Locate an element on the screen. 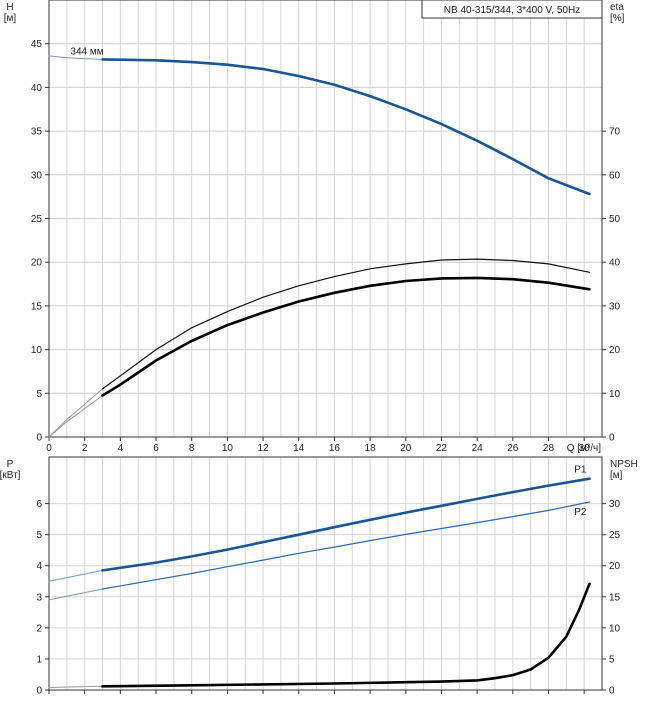  series-p2 is located at coordinates (346, 545).